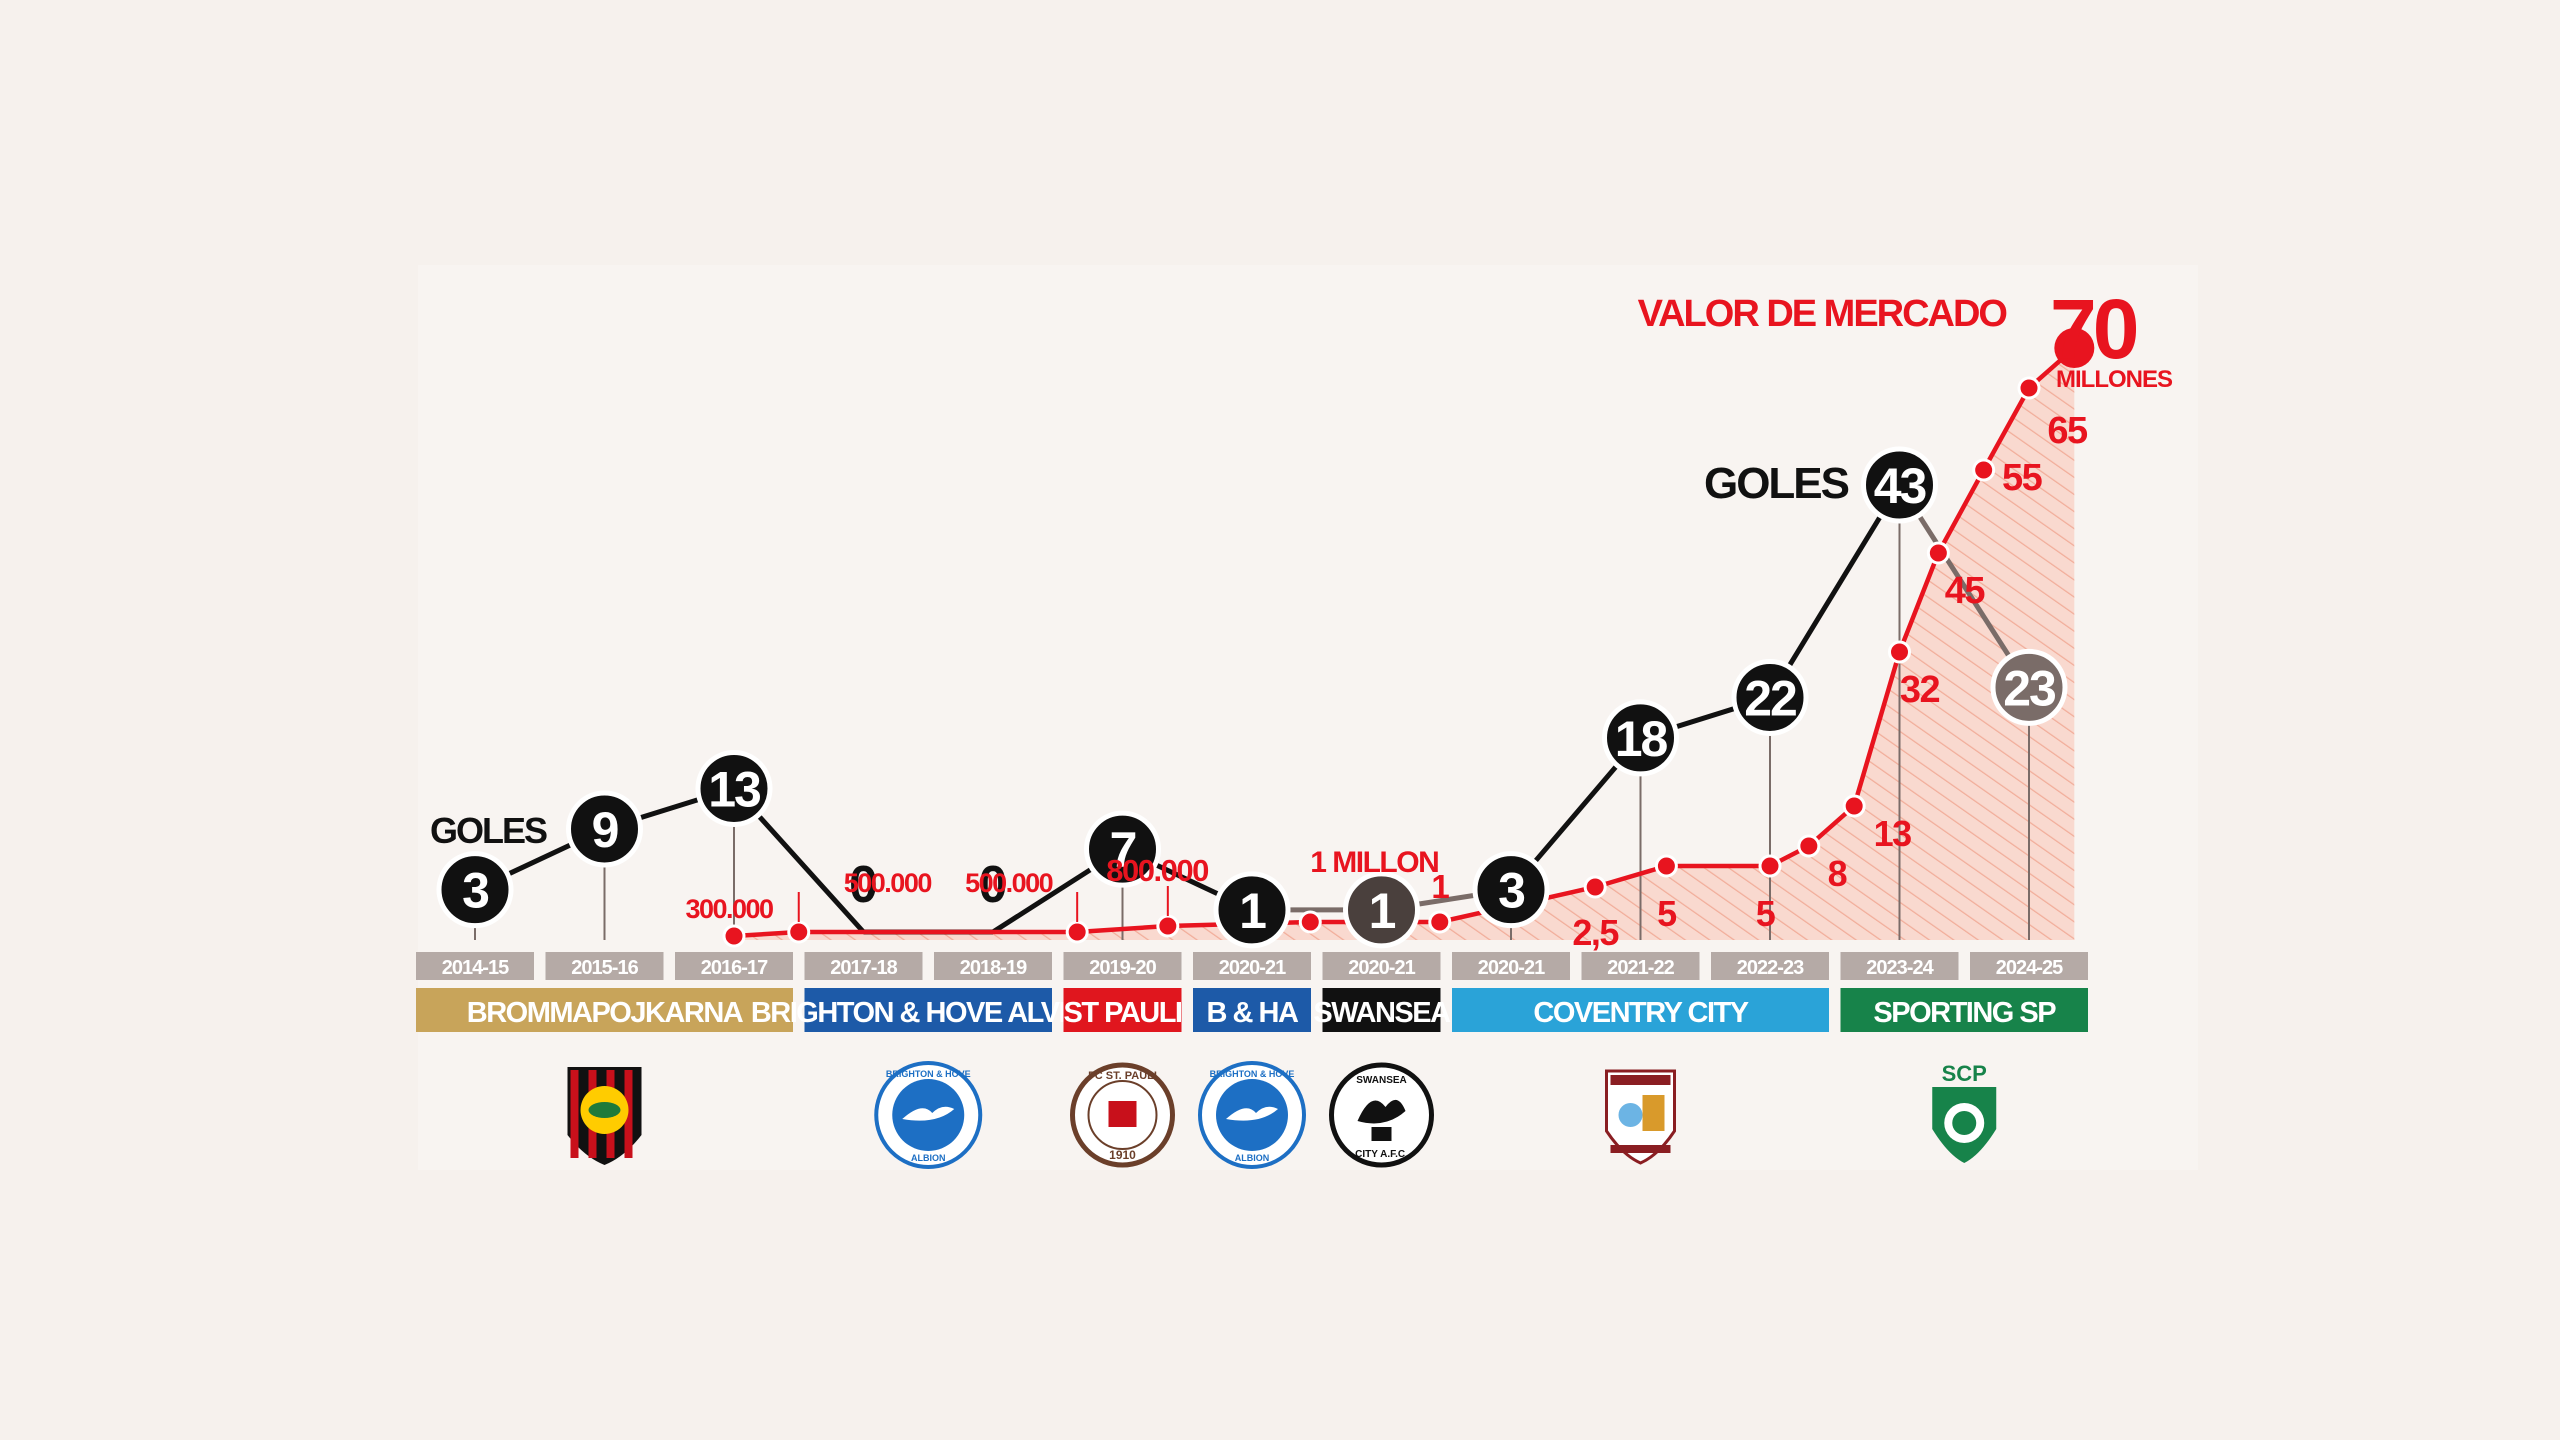  Describe the element at coordinates (1122, 1076) in the screenshot. I see `crest-top-text: FC ST. PAULI` at that location.